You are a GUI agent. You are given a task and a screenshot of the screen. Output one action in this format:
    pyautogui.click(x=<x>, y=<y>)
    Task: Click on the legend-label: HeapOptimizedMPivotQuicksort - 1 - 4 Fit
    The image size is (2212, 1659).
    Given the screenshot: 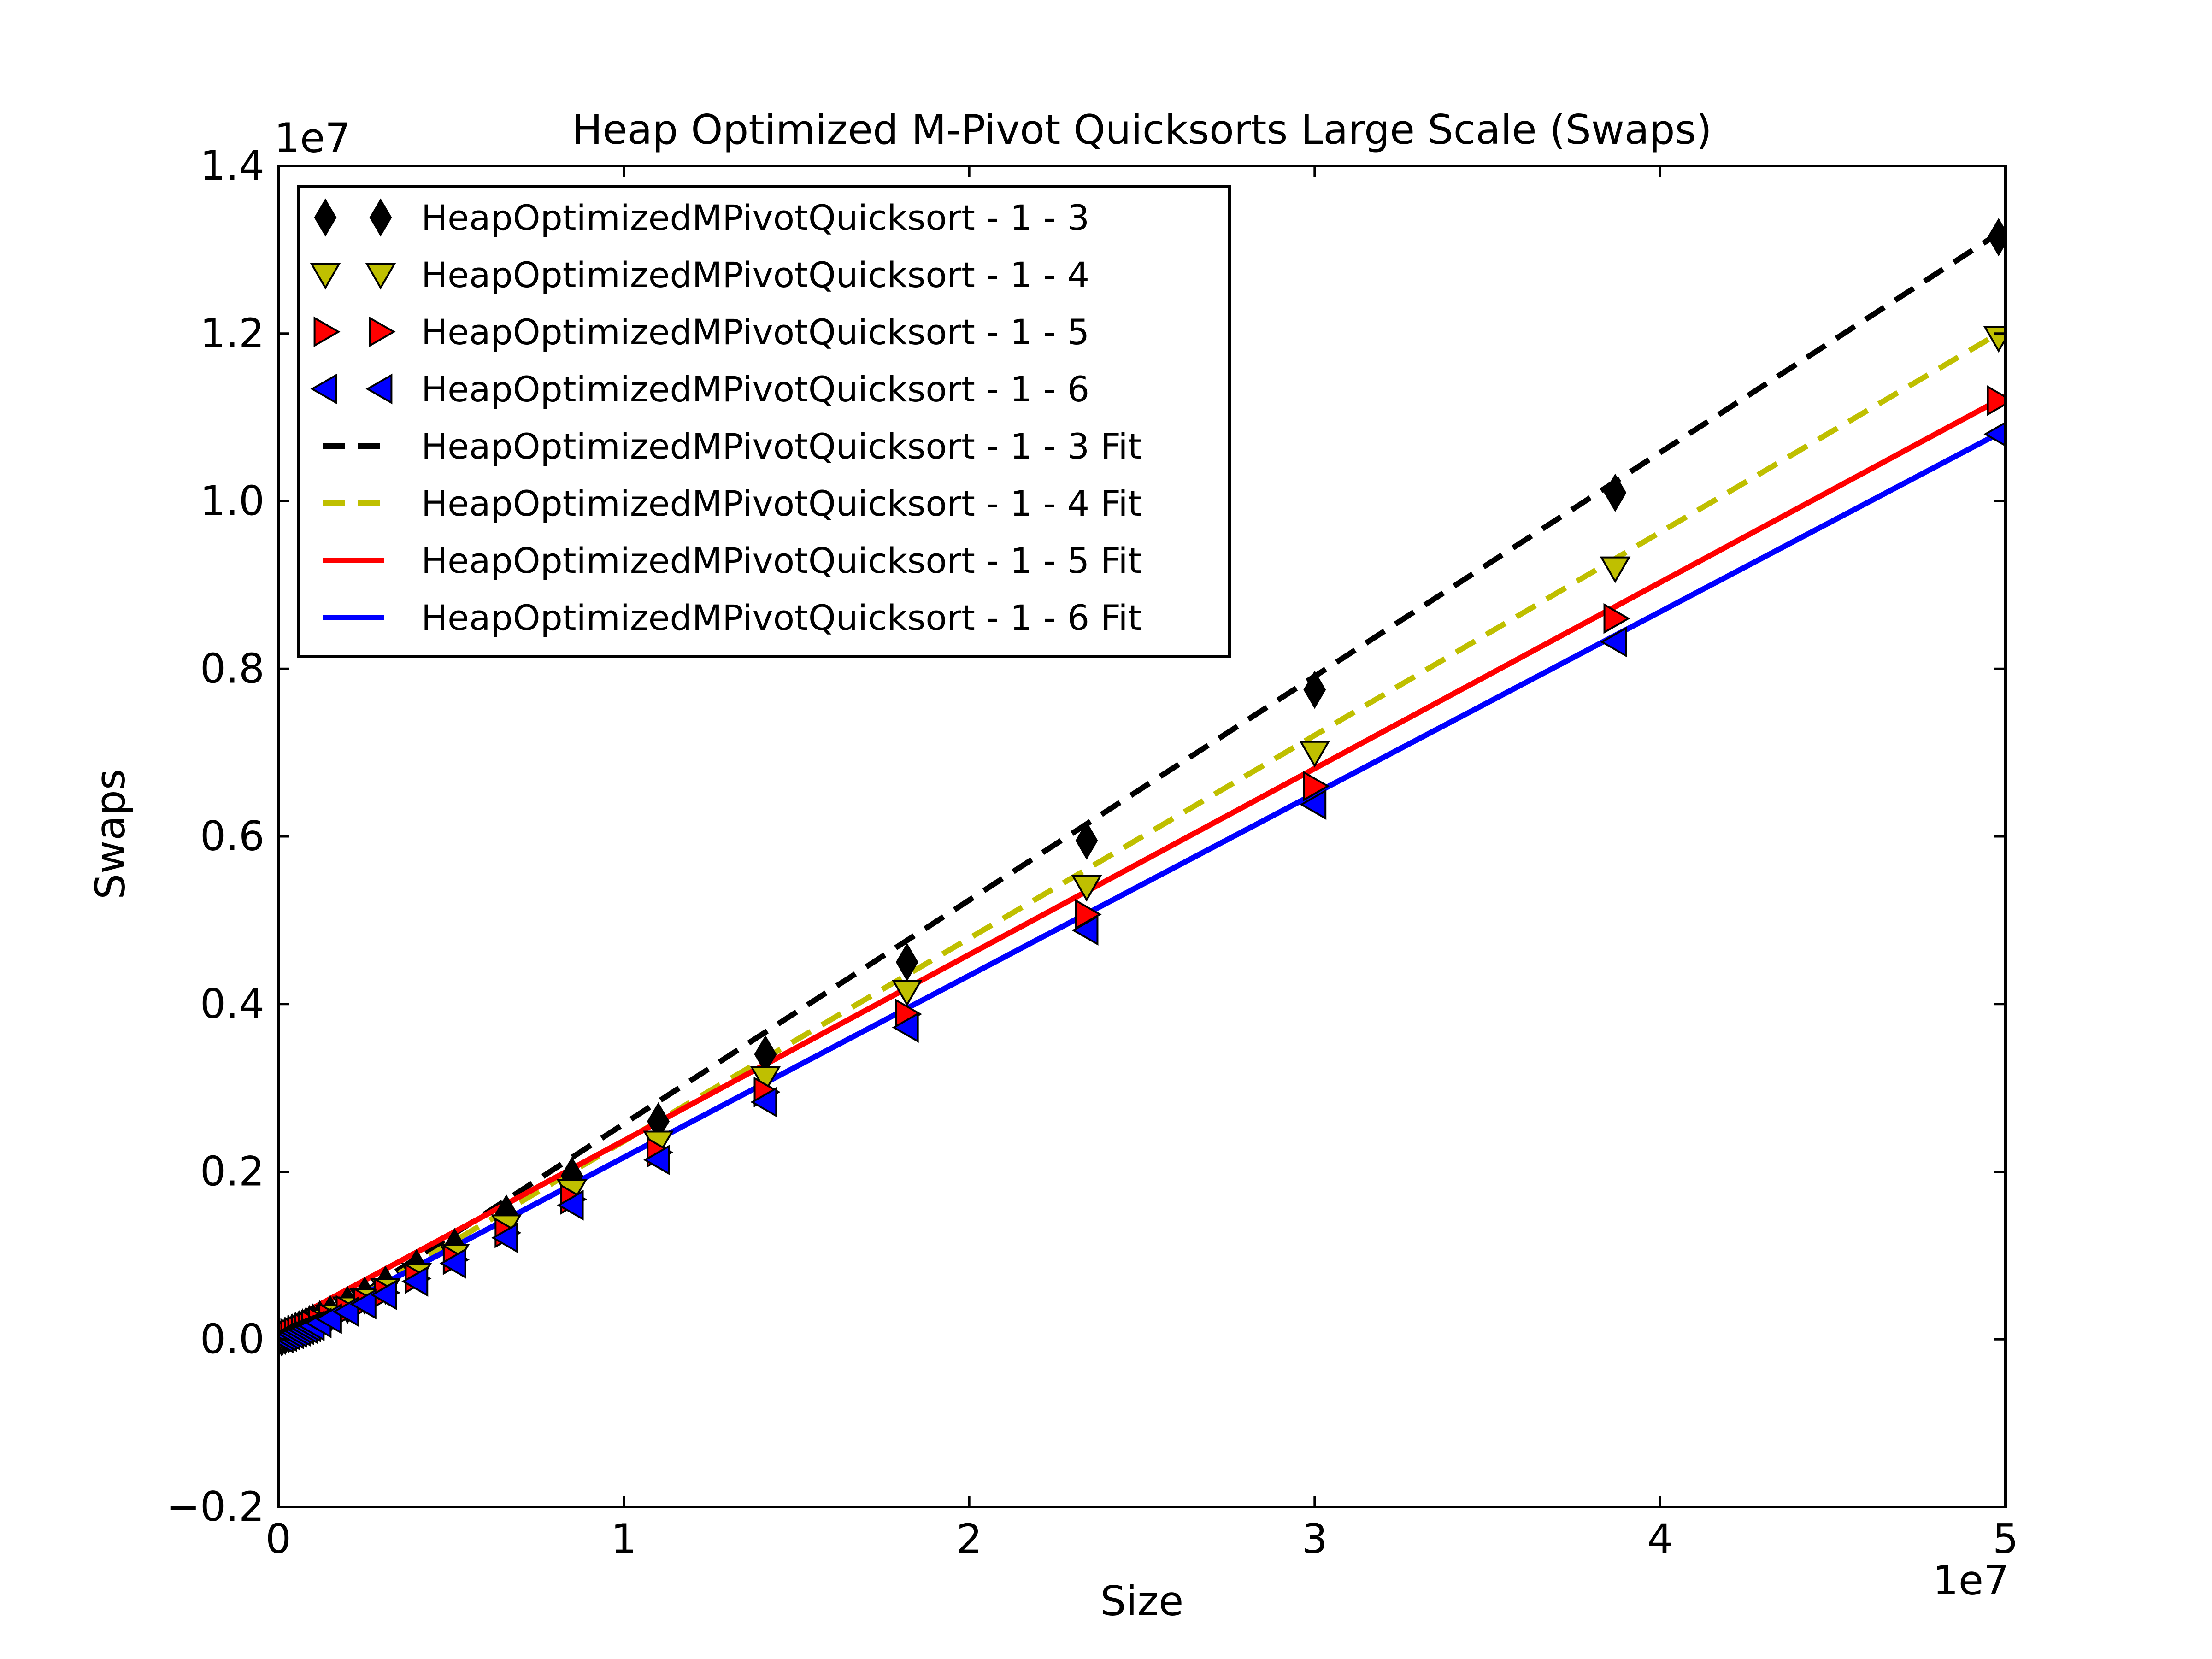 What is the action you would take?
    pyautogui.click(x=781, y=503)
    